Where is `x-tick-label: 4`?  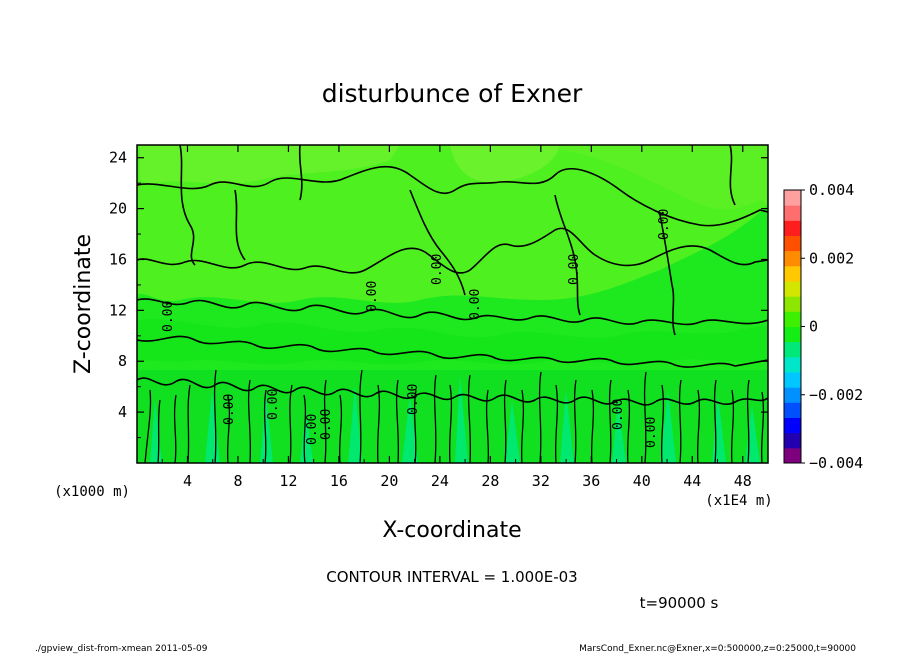 x-tick-label: 4 is located at coordinates (187, 481).